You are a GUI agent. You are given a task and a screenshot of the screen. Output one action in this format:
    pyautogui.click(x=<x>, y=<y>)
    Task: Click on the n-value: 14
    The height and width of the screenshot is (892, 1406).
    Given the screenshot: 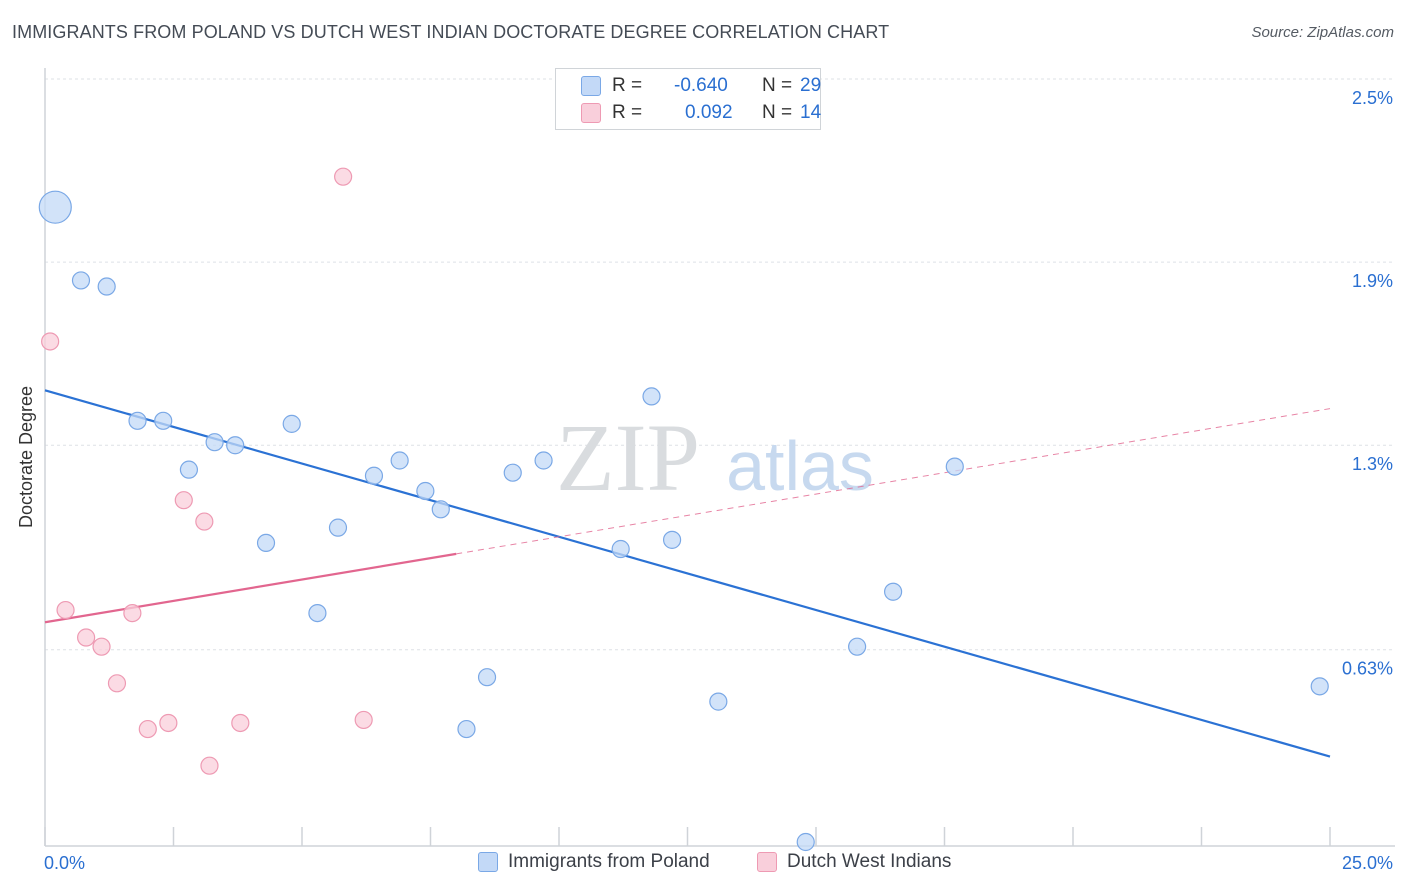 What is the action you would take?
    pyautogui.click(x=811, y=112)
    